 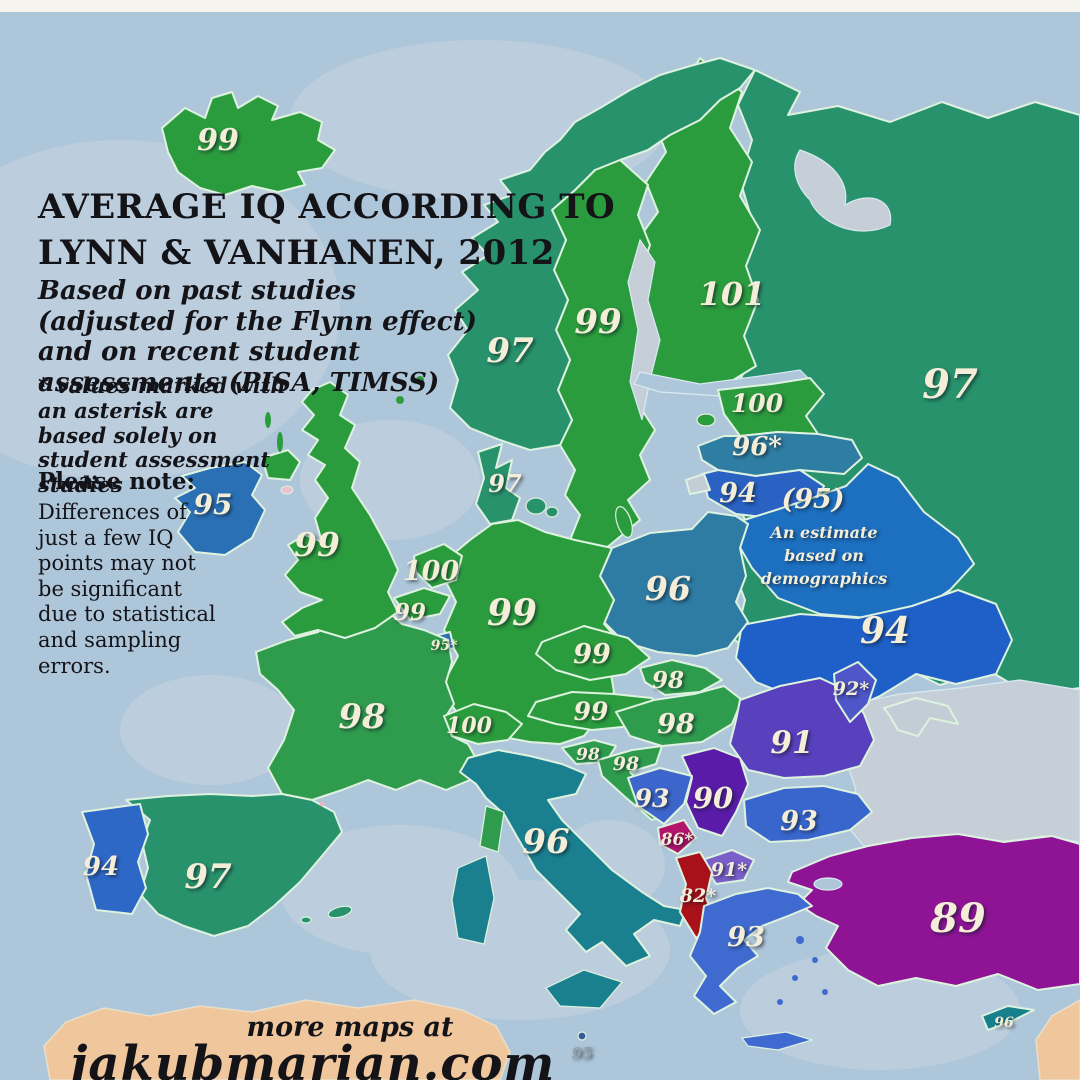 I want to click on country-montenegro, so click(x=677, y=837).